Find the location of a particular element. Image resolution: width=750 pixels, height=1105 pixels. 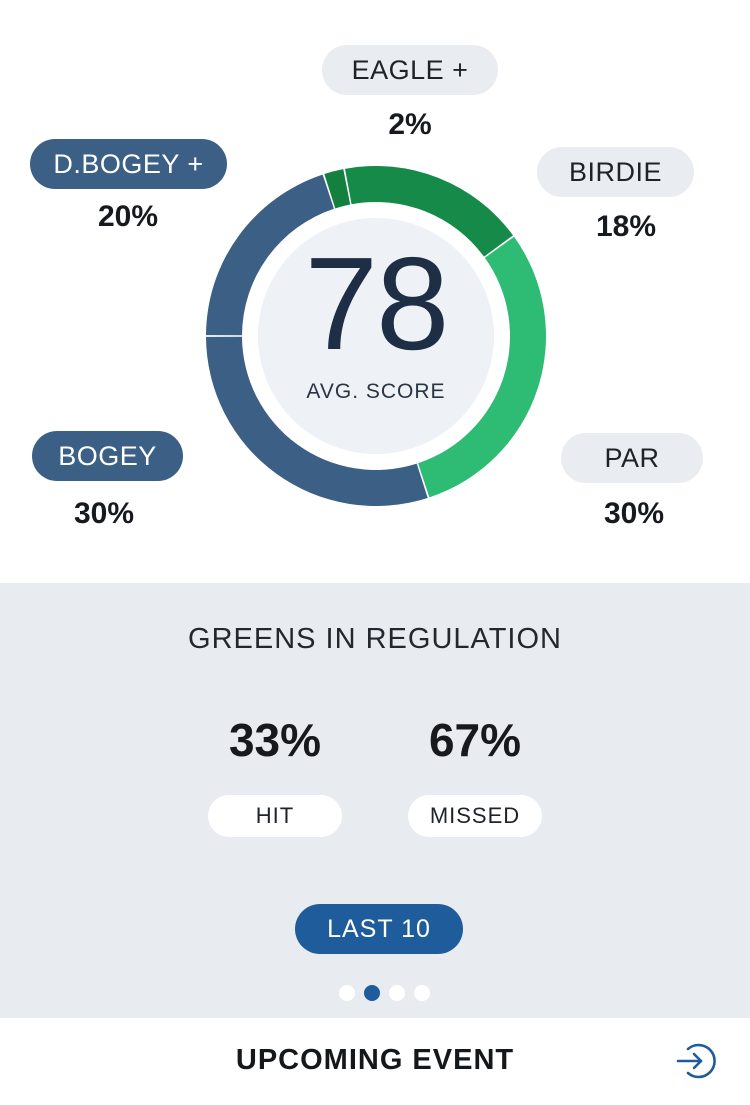

donut-center-disc is located at coordinates (376, 336).